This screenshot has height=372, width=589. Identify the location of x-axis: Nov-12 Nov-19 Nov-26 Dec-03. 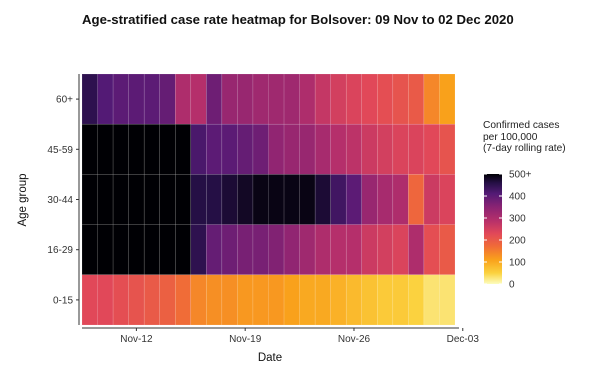
(280, 336).